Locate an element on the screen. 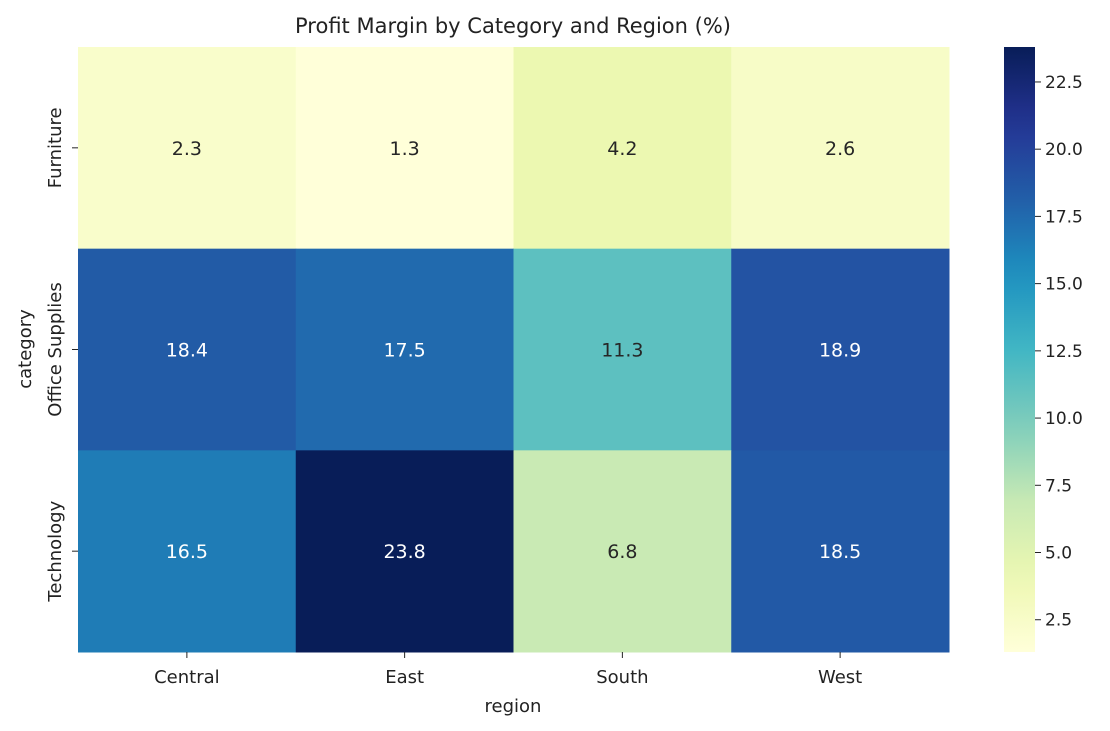  chart-title: Profit Margin by Category and Region (%) is located at coordinates (513, 26).